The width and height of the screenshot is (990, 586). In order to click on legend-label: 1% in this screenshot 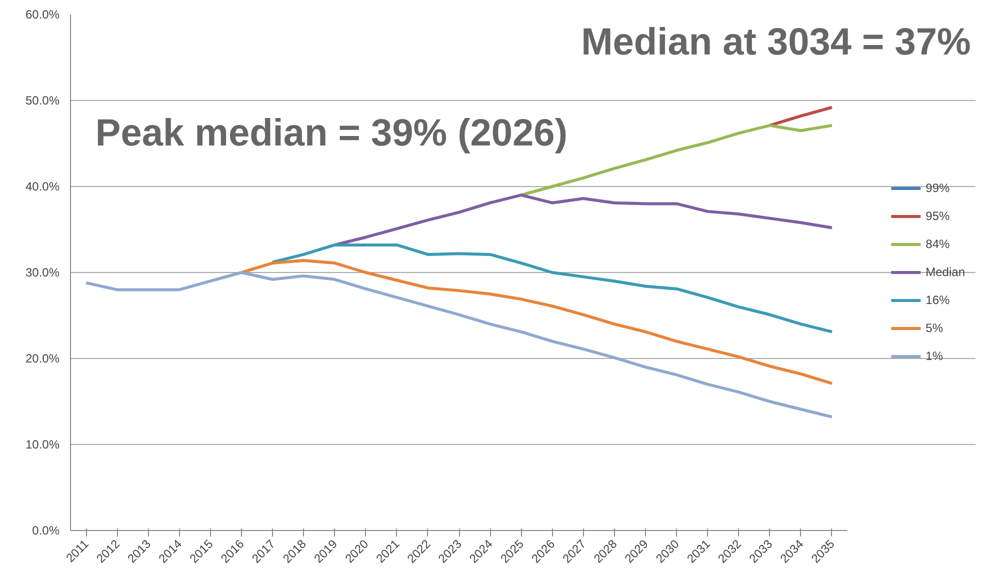, I will do `click(935, 356)`.